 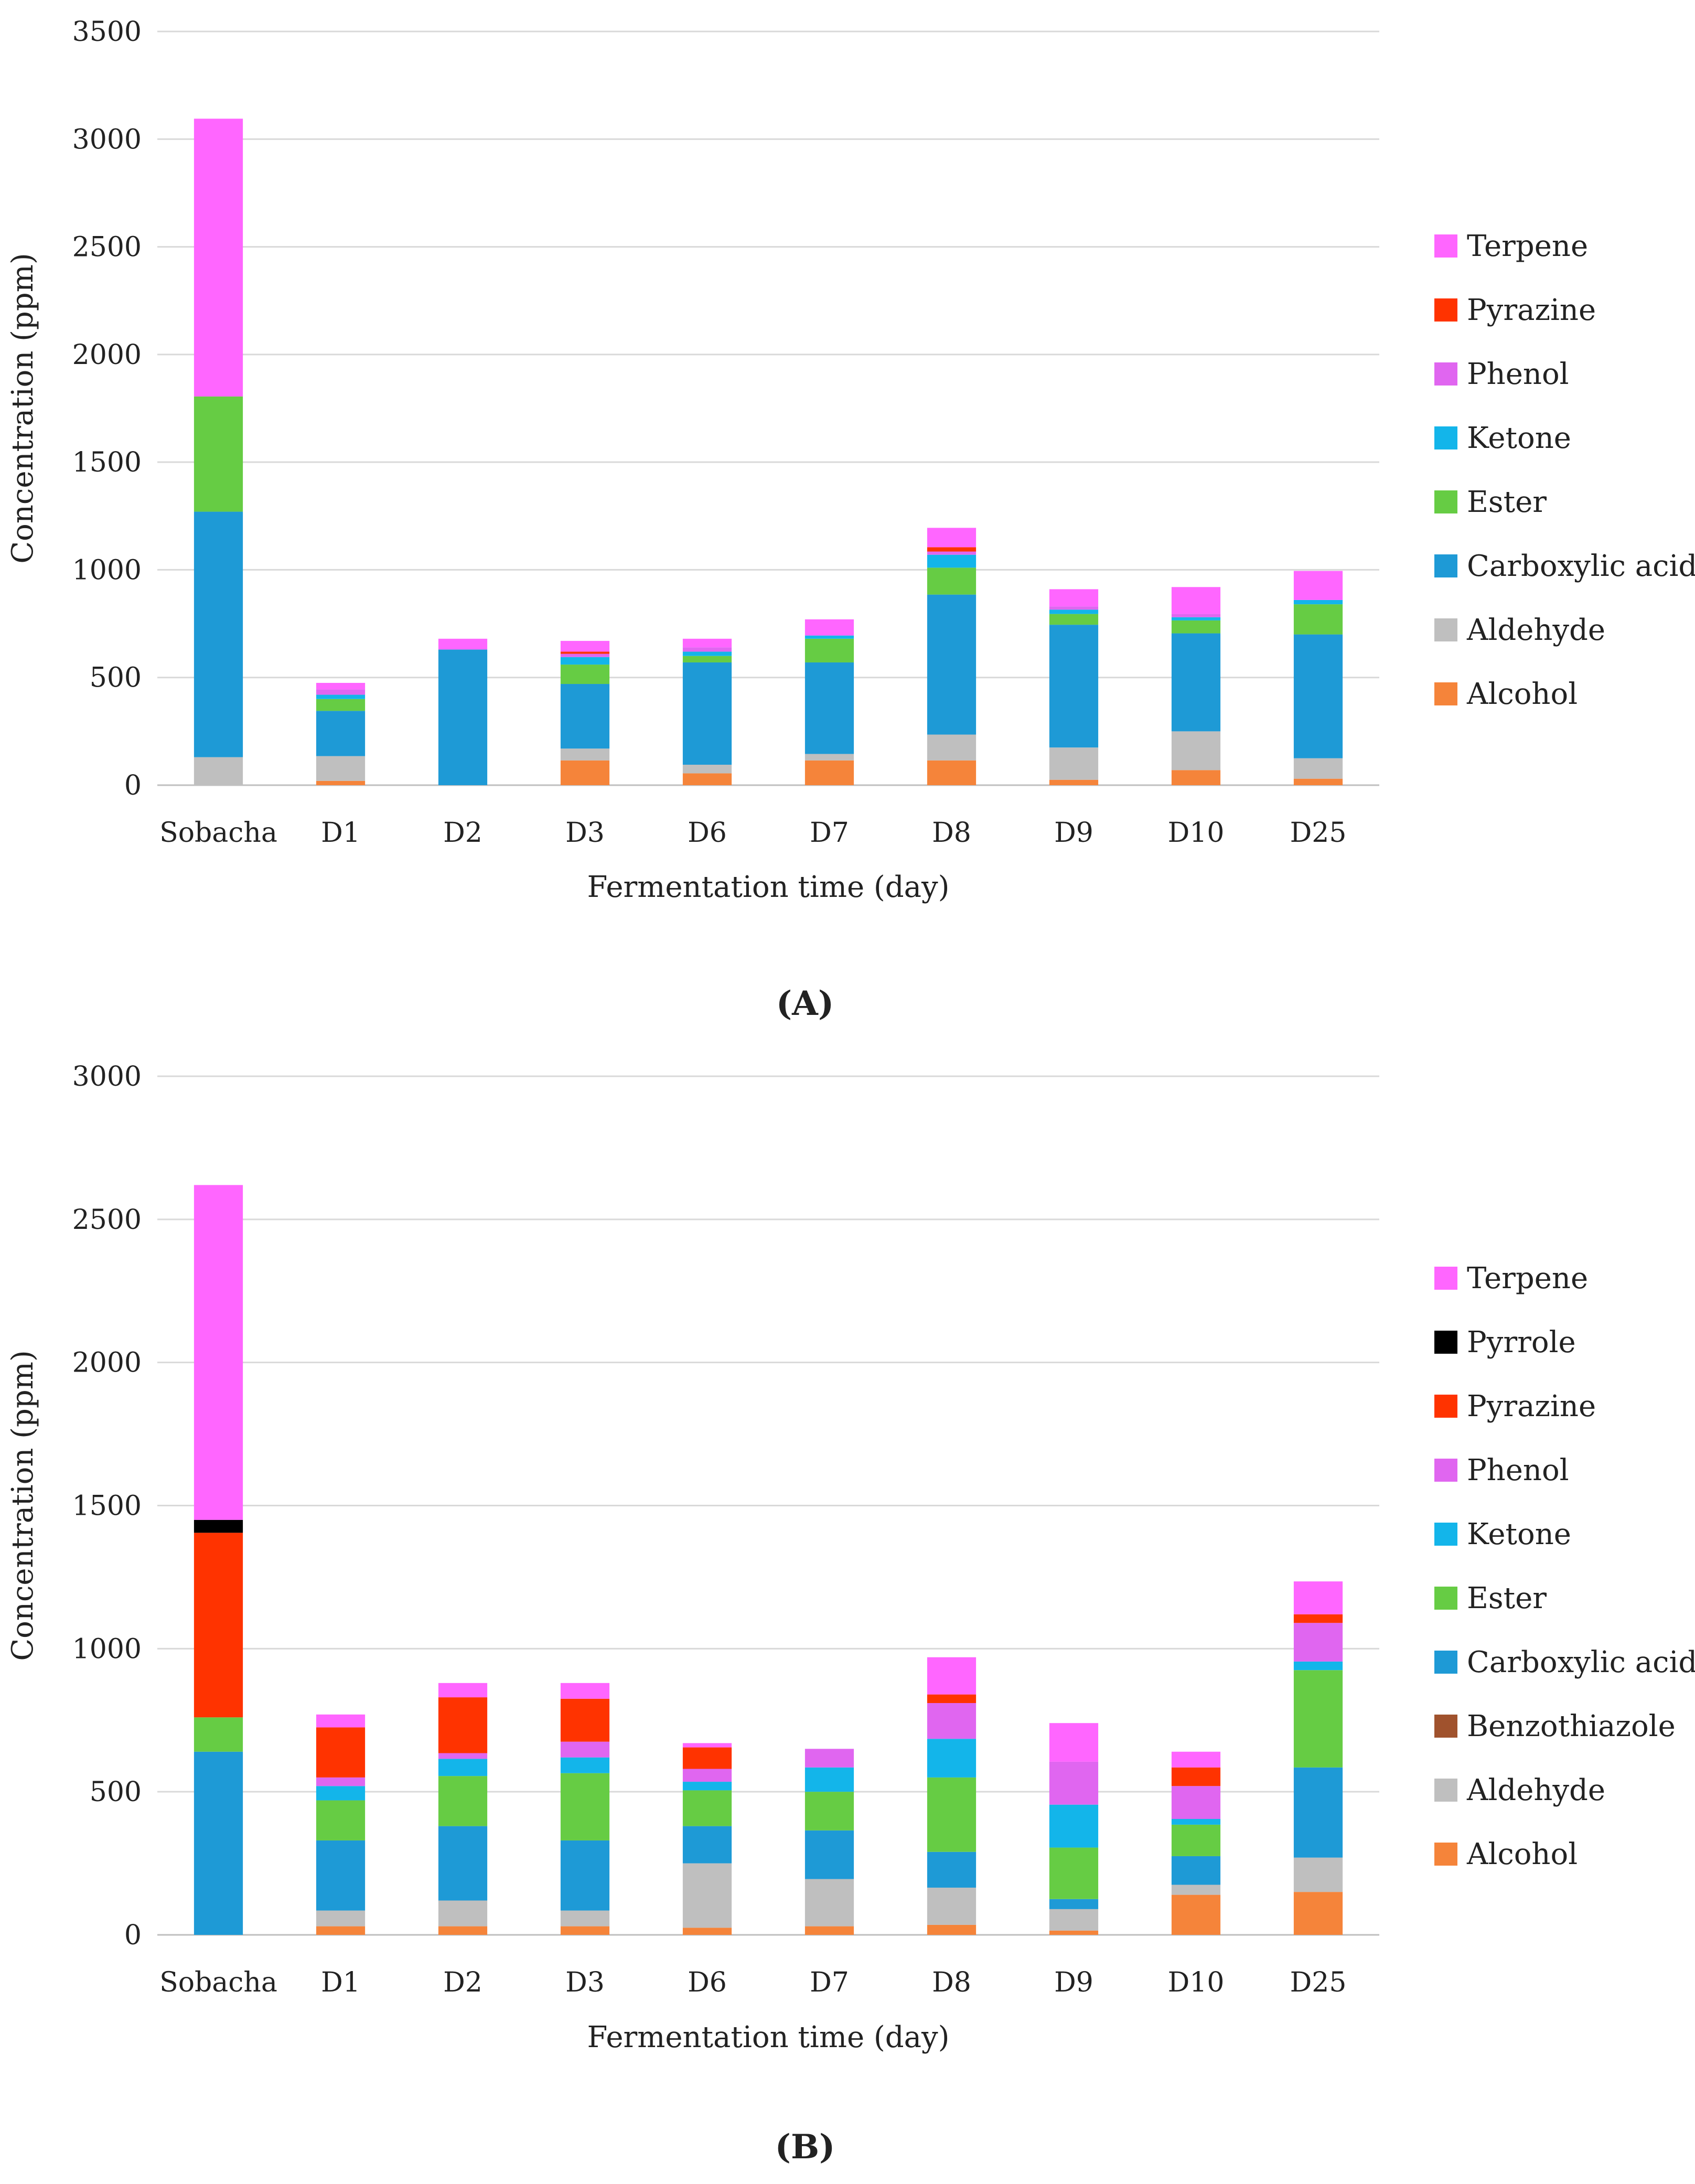 What do you see at coordinates (829, 1854) in the screenshot?
I see `bar-segment-carboxylic-acid-d7` at bounding box center [829, 1854].